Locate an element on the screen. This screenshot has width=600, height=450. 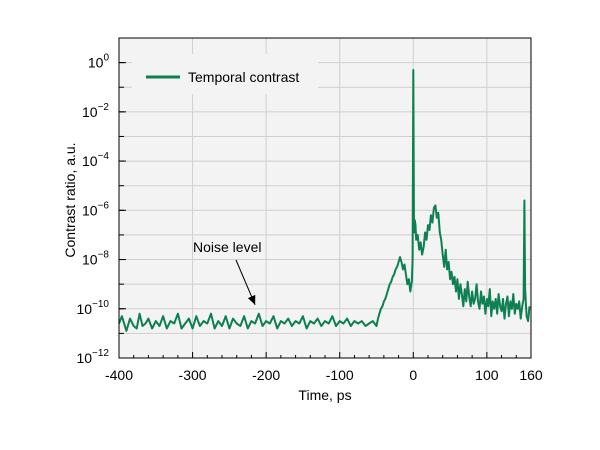
x-tick-label: -400 is located at coordinates (119, 375).